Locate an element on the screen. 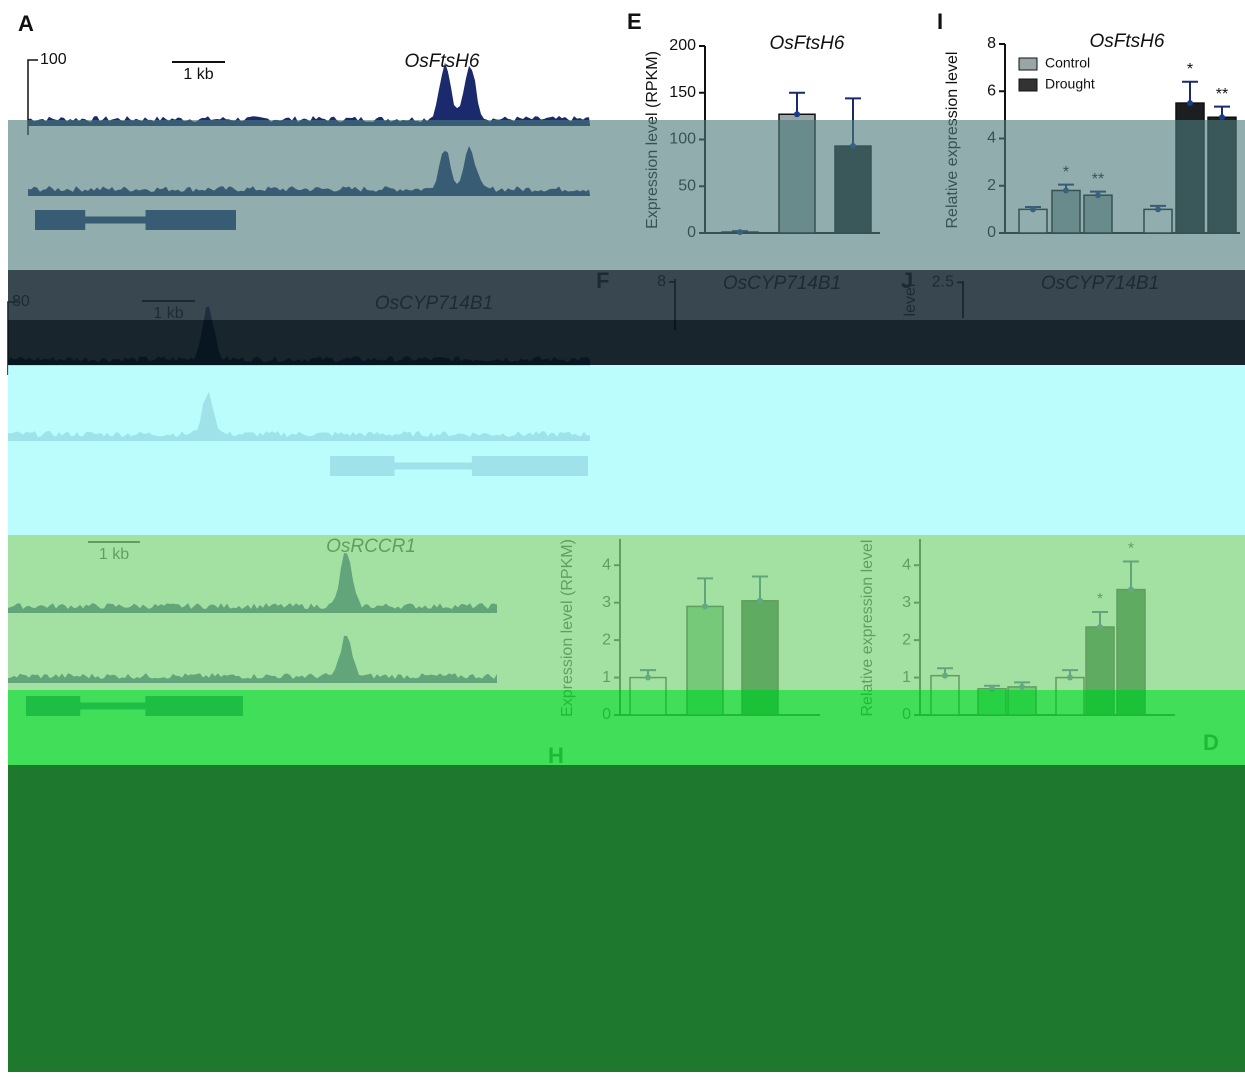 The height and width of the screenshot is (1077, 1245). legend-label: Control is located at coordinates (1067, 63).